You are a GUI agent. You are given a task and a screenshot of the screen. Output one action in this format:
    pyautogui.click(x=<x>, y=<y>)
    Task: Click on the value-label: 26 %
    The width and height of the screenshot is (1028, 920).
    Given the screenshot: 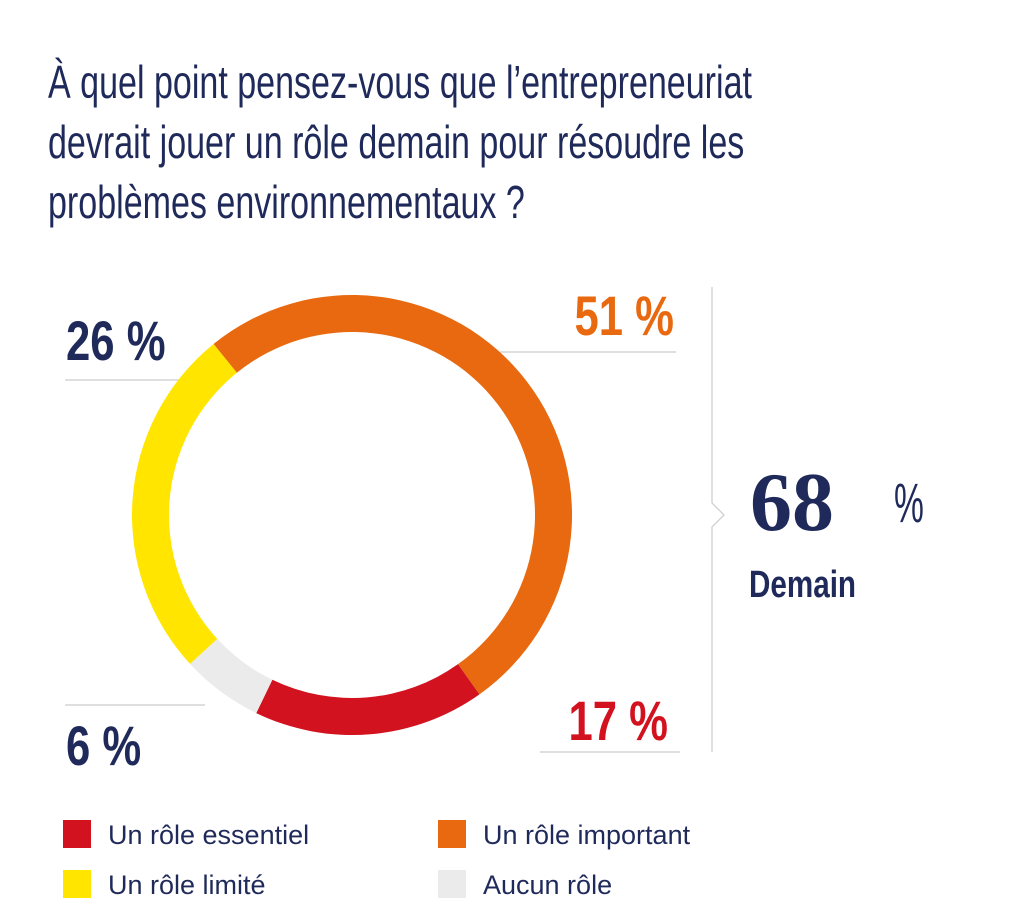 What is the action you would take?
    pyautogui.click(x=116, y=341)
    